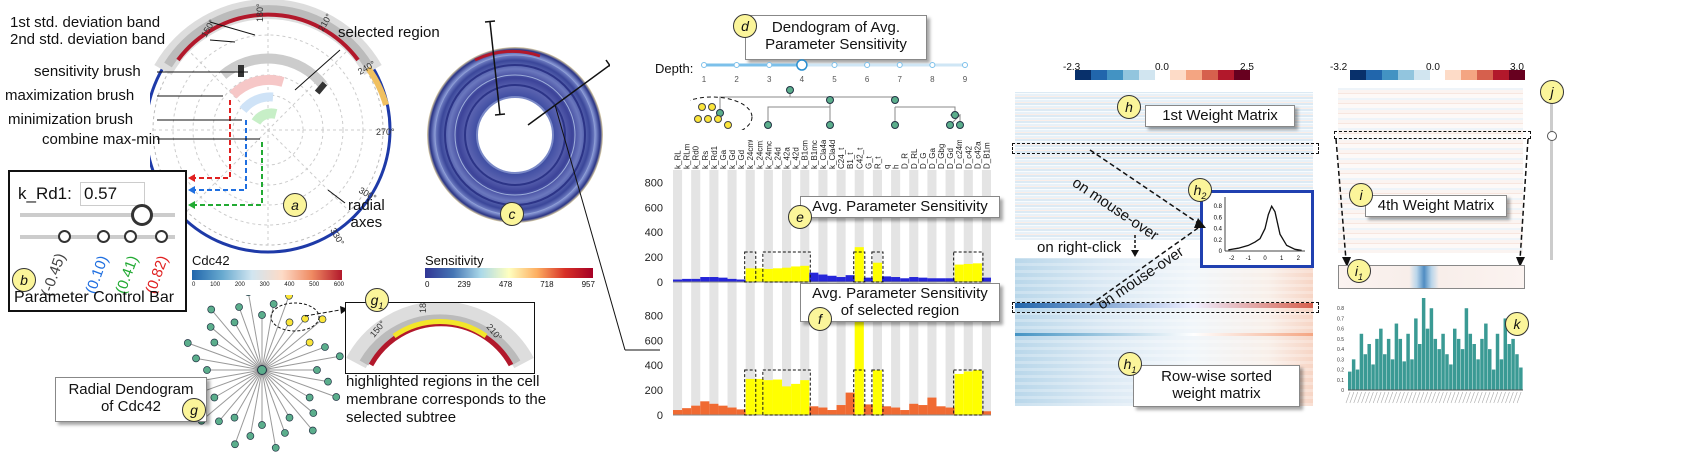  Describe the element at coordinates (941, 156) in the screenshot. I see `param-label: D_Gbg` at that location.